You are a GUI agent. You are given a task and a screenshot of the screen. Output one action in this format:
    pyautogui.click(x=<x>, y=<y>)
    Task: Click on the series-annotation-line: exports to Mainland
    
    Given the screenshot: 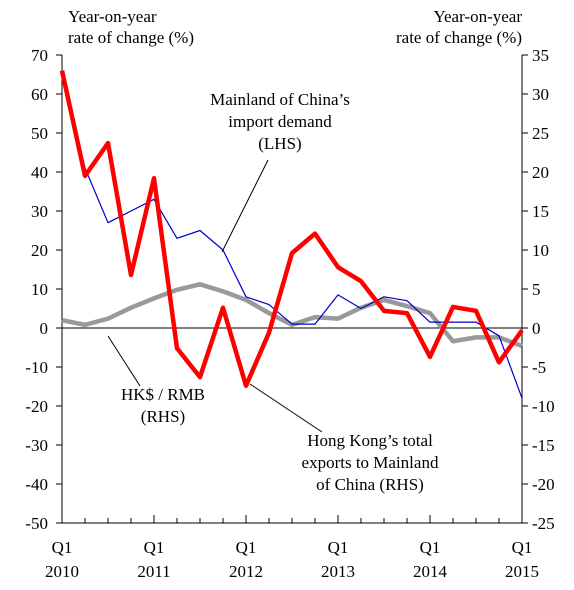 What is the action you would take?
    pyautogui.click(x=370, y=462)
    